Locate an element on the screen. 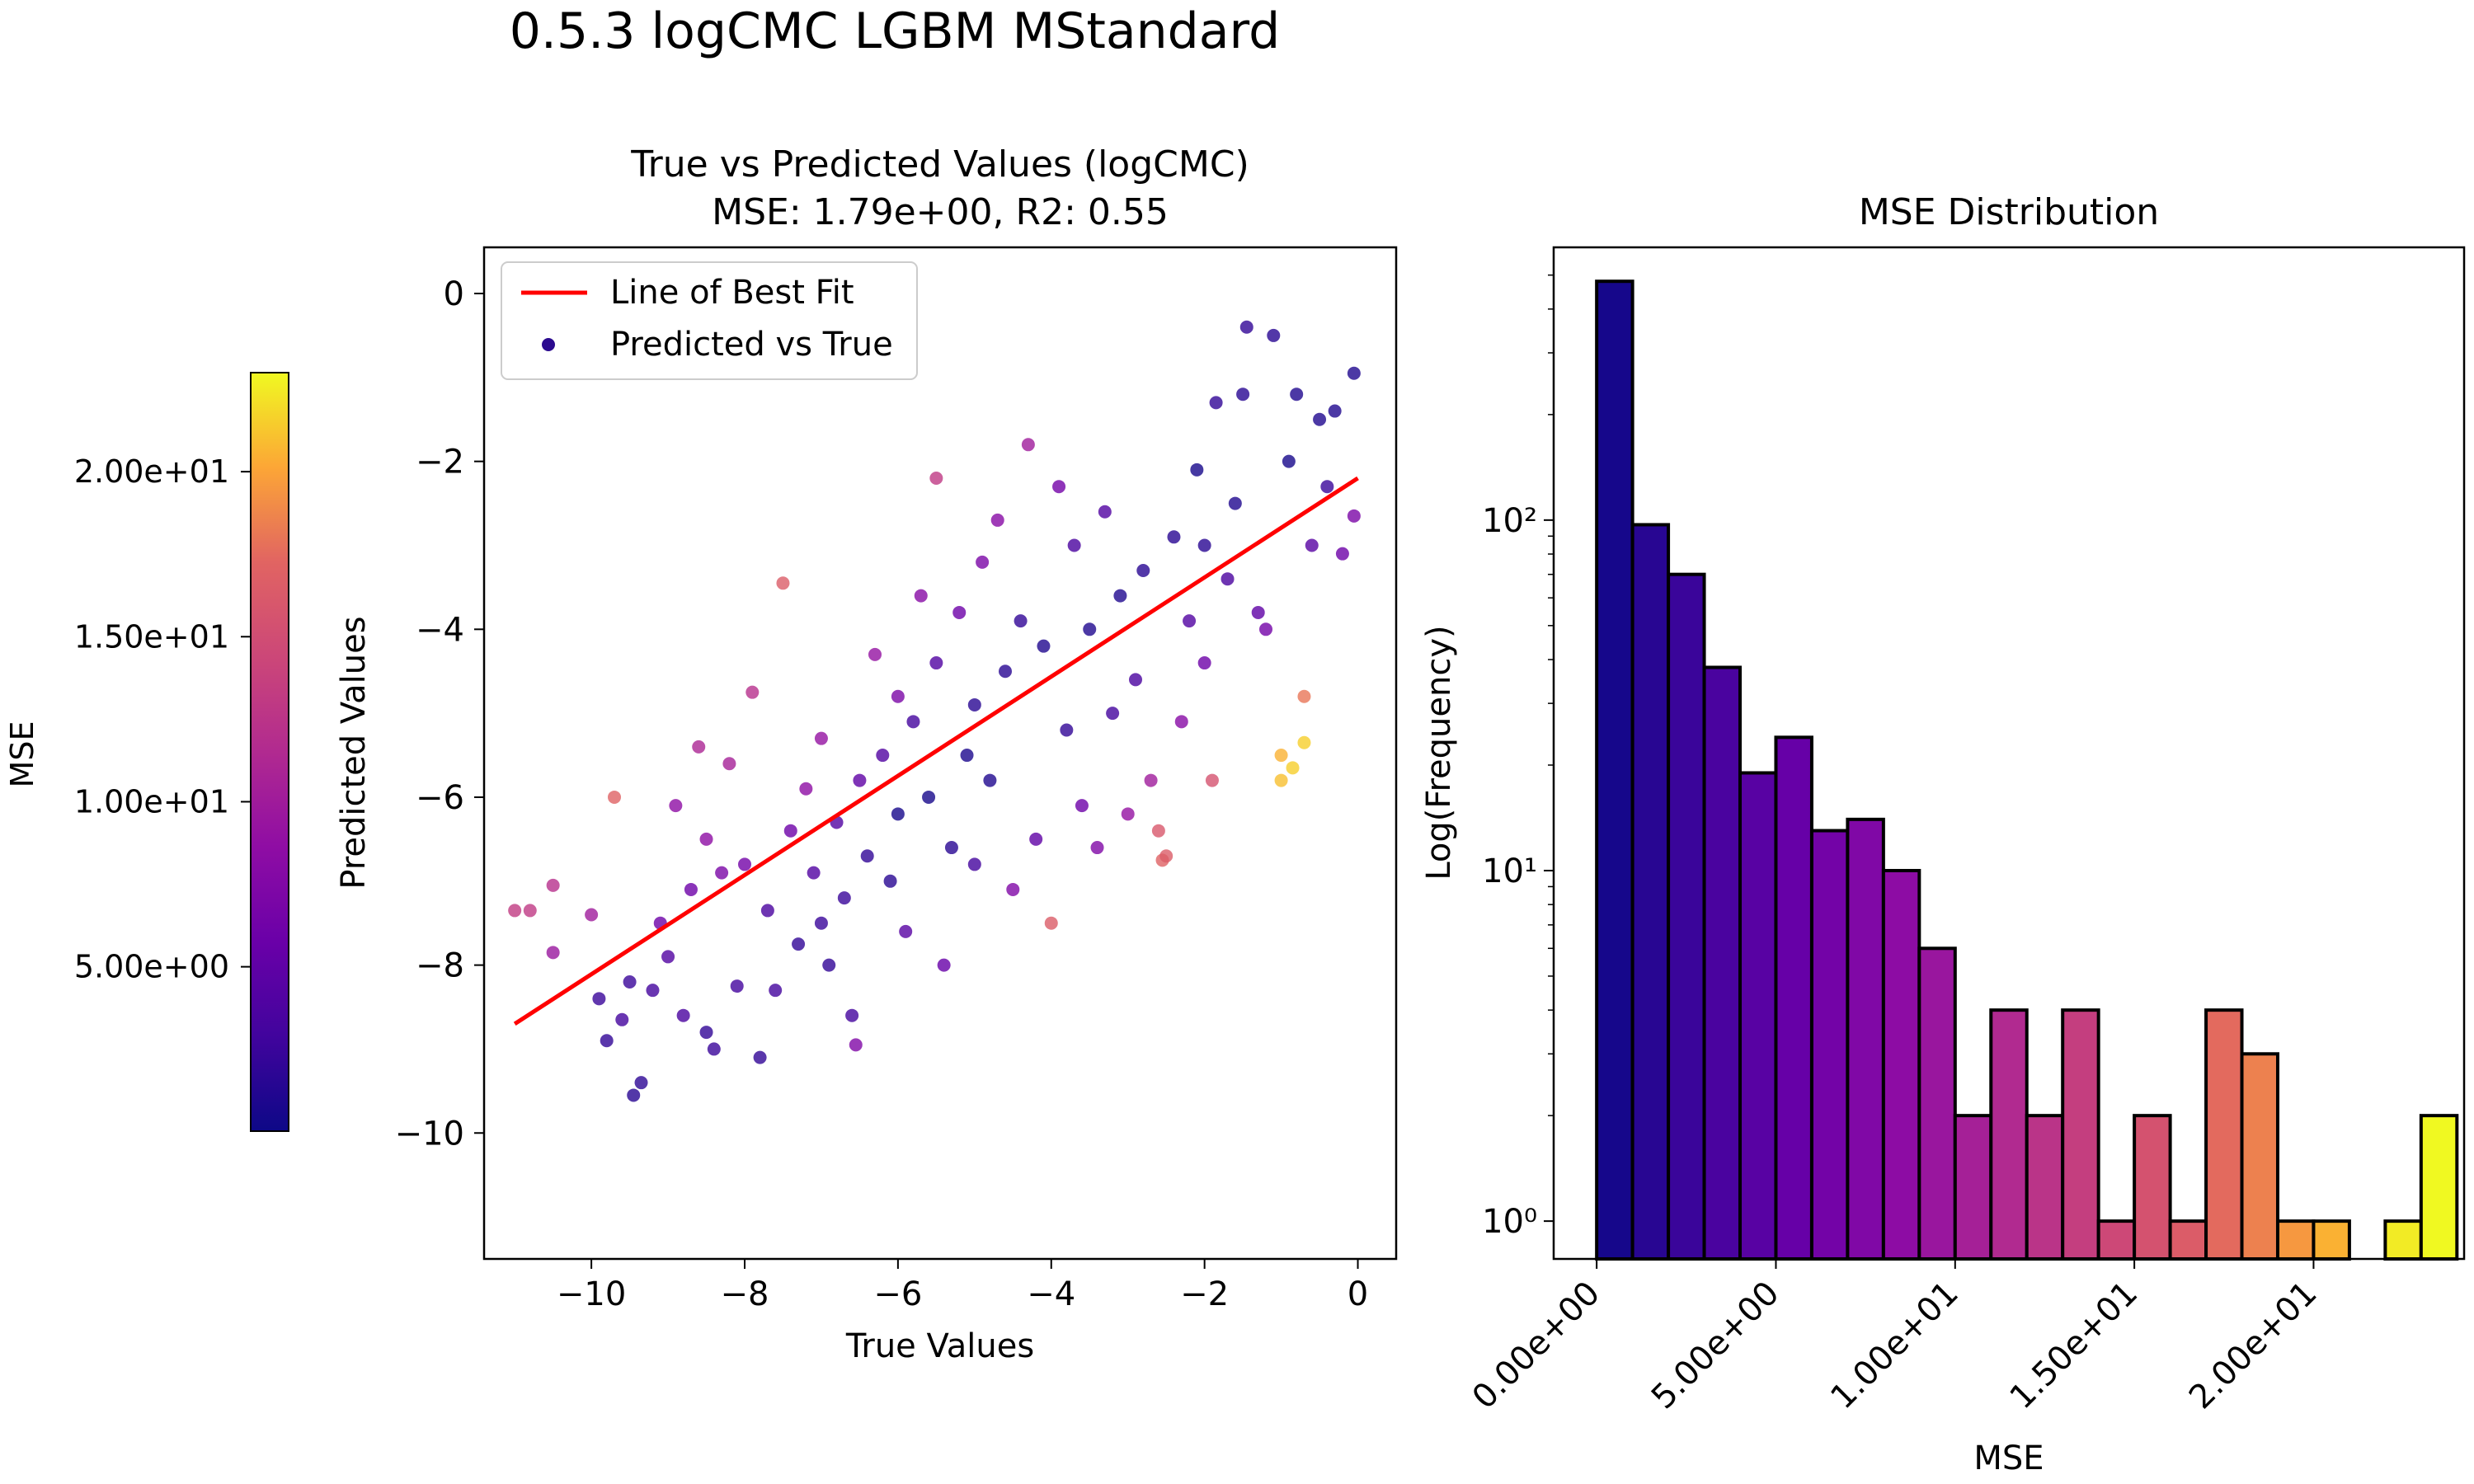 The image size is (2474, 1484). legend-entry-fit: Line of Best Fit is located at coordinates (732, 293).